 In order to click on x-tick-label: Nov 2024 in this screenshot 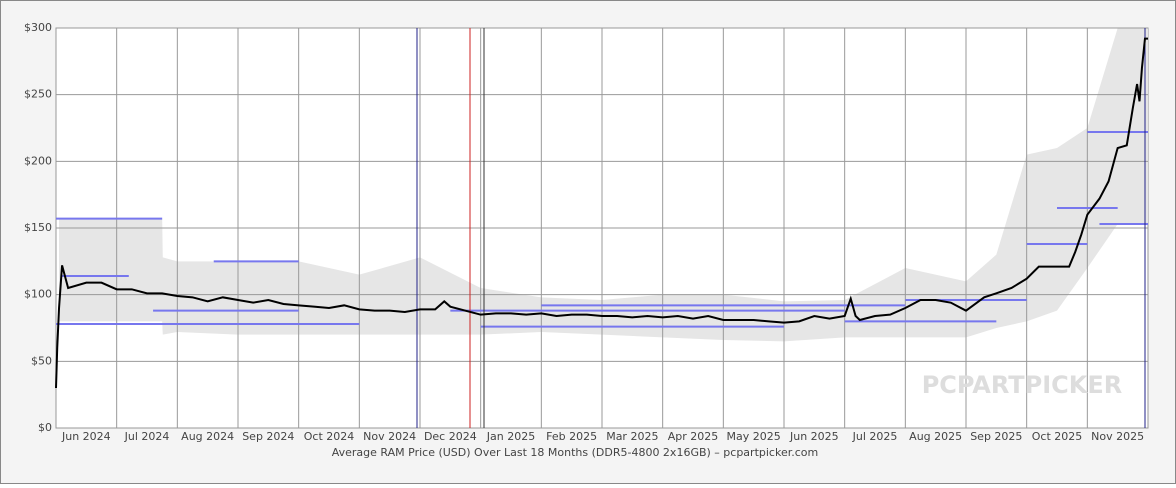, I will do `click(389, 436)`.